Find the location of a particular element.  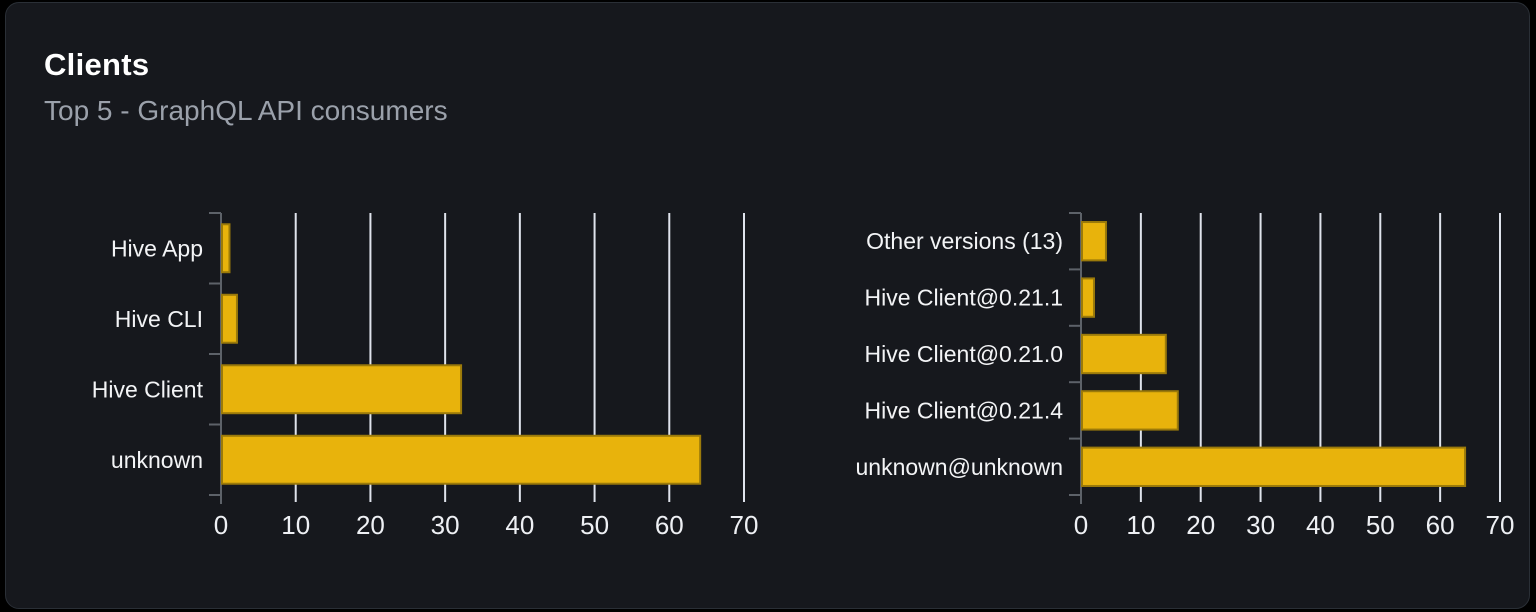

category-label-hive-app: Hive App is located at coordinates (157, 248).